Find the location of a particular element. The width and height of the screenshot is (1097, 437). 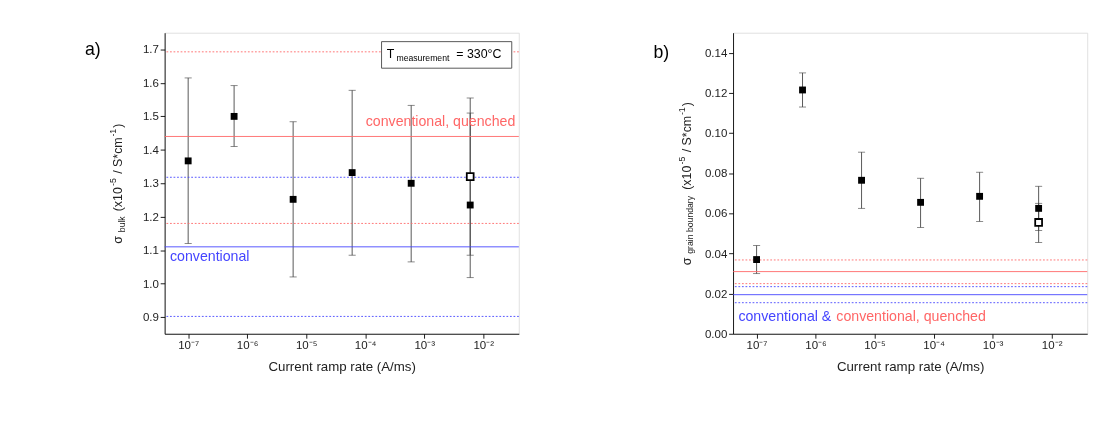

ref-line-label: conventional is located at coordinates (210, 256).